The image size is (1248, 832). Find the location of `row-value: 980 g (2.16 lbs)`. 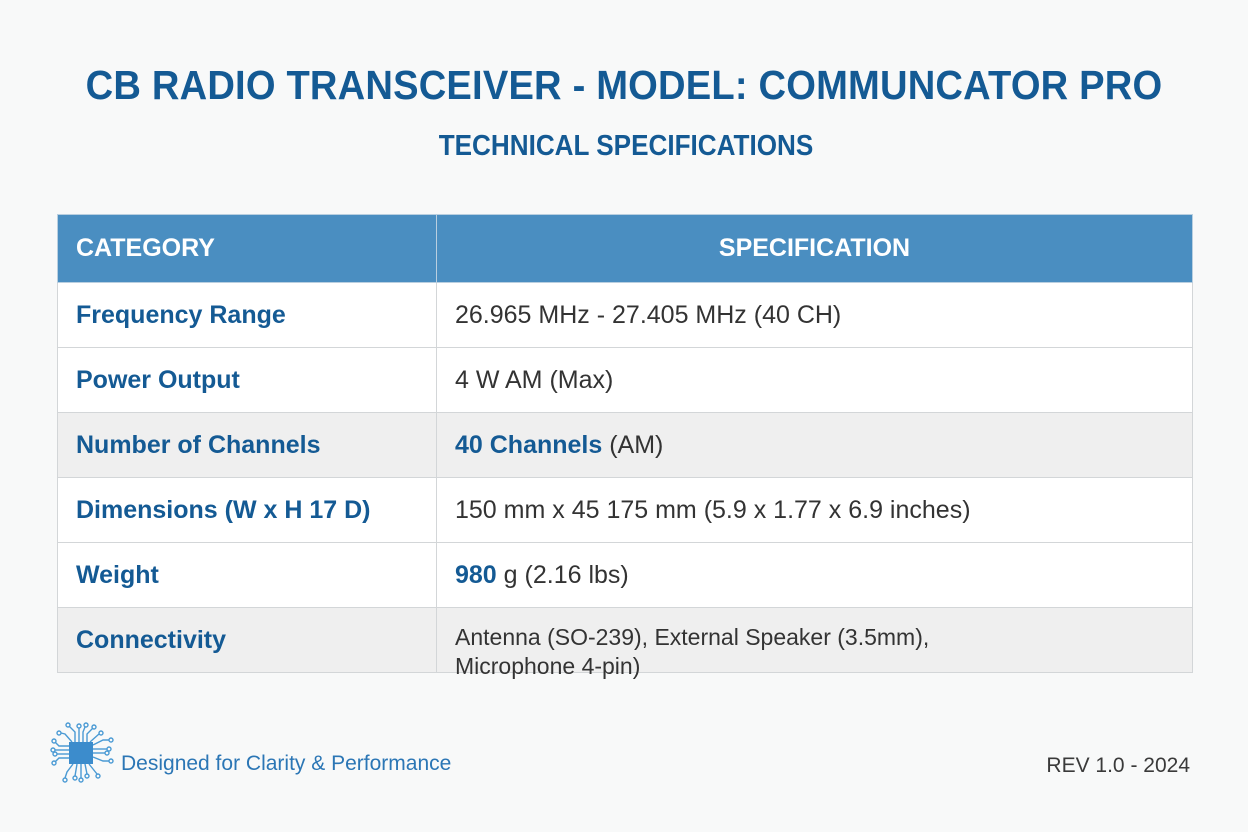

row-value: 980 g (2.16 lbs) is located at coordinates (814, 575).